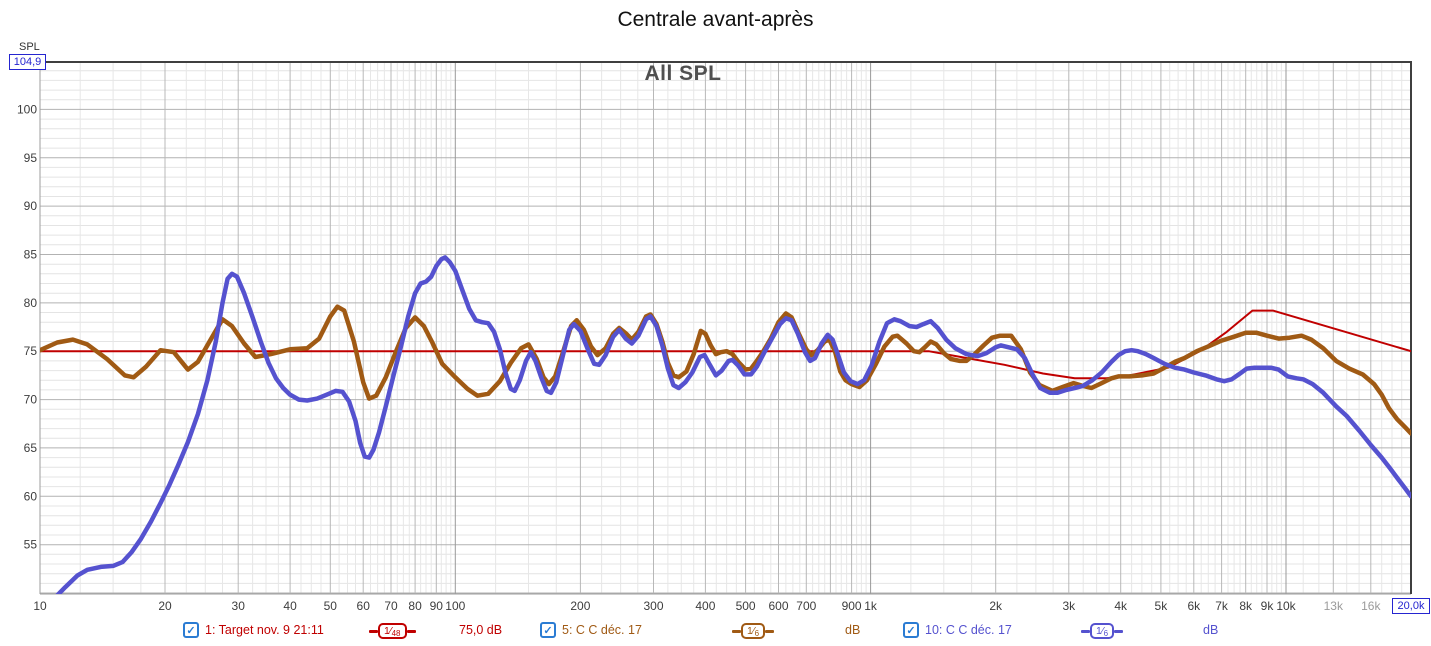 This screenshot has width=1431, height=646. Describe the element at coordinates (580, 606) in the screenshot. I see `svg-text: 200` at that location.